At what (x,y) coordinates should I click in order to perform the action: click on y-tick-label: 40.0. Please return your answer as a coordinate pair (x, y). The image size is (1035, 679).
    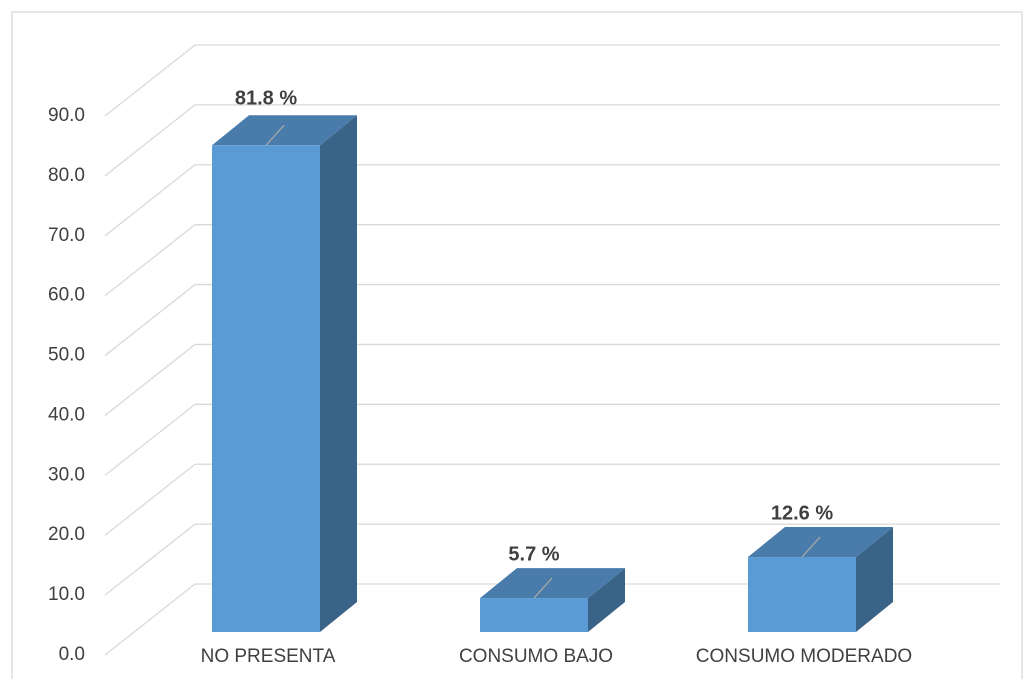
    Looking at the image, I should click on (66, 414).